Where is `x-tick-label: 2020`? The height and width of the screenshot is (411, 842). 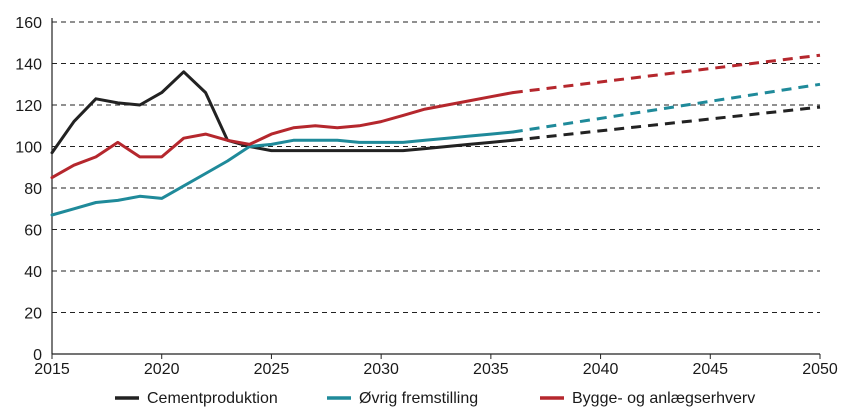
x-tick-label: 2020 is located at coordinates (162, 369).